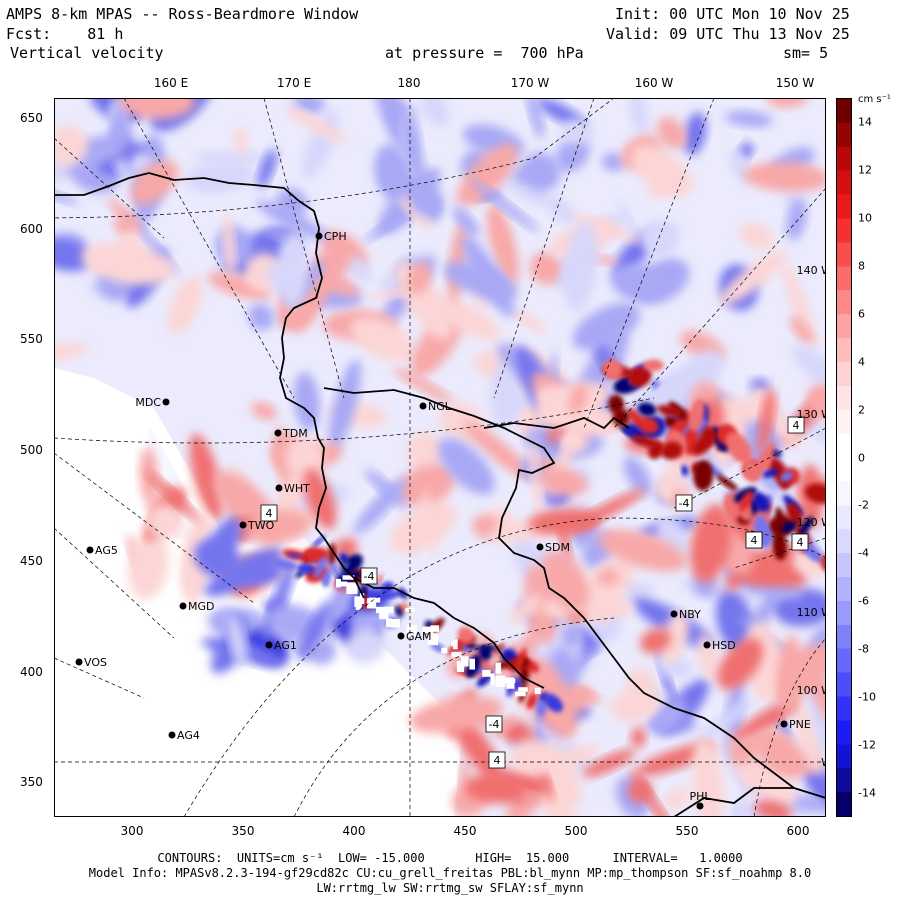 The image size is (900, 900). What do you see at coordinates (861, 410) in the screenshot?
I see `colorbar-tick: 2` at bounding box center [861, 410].